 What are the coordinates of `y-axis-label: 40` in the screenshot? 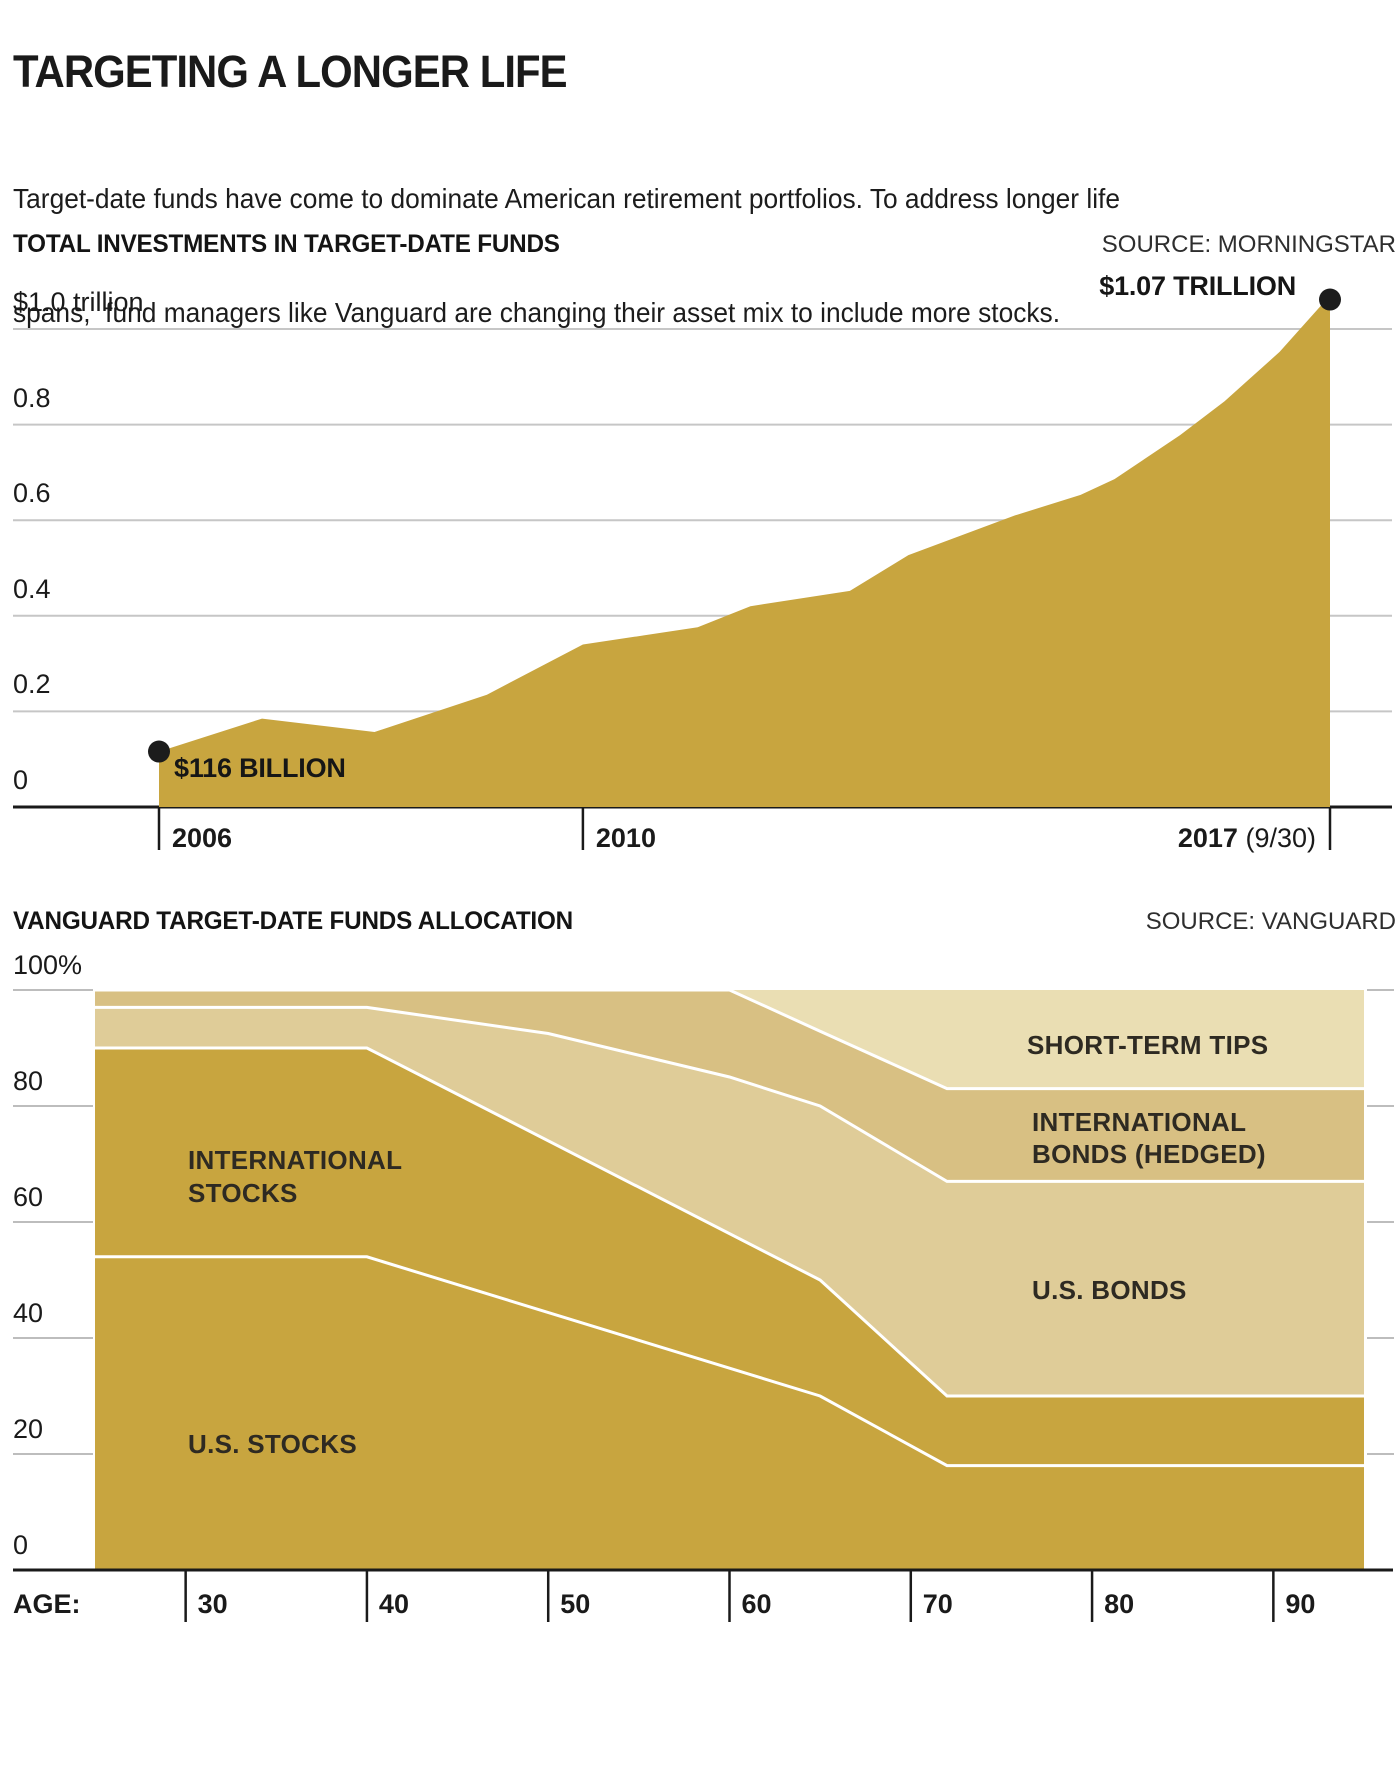 It's located at (28, 1313).